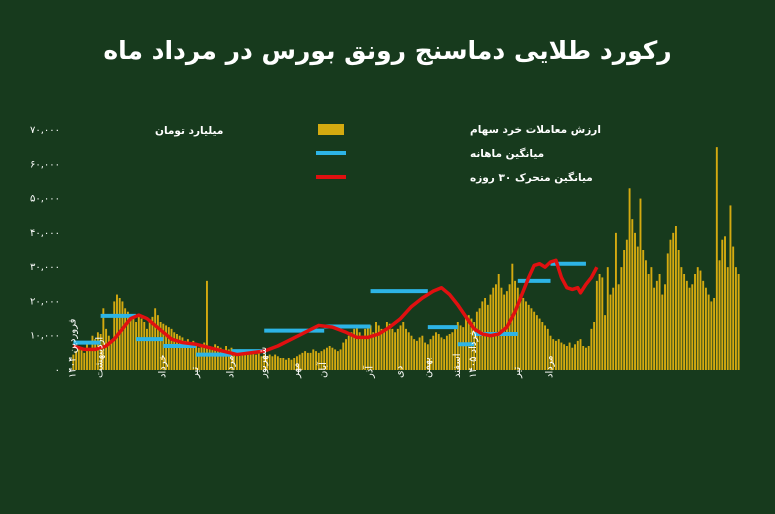 The width and height of the screenshot is (775, 514). What do you see at coordinates (45, 164) in the screenshot?
I see `y-tick-label: ۶۰,۰۰۰` at bounding box center [45, 164].